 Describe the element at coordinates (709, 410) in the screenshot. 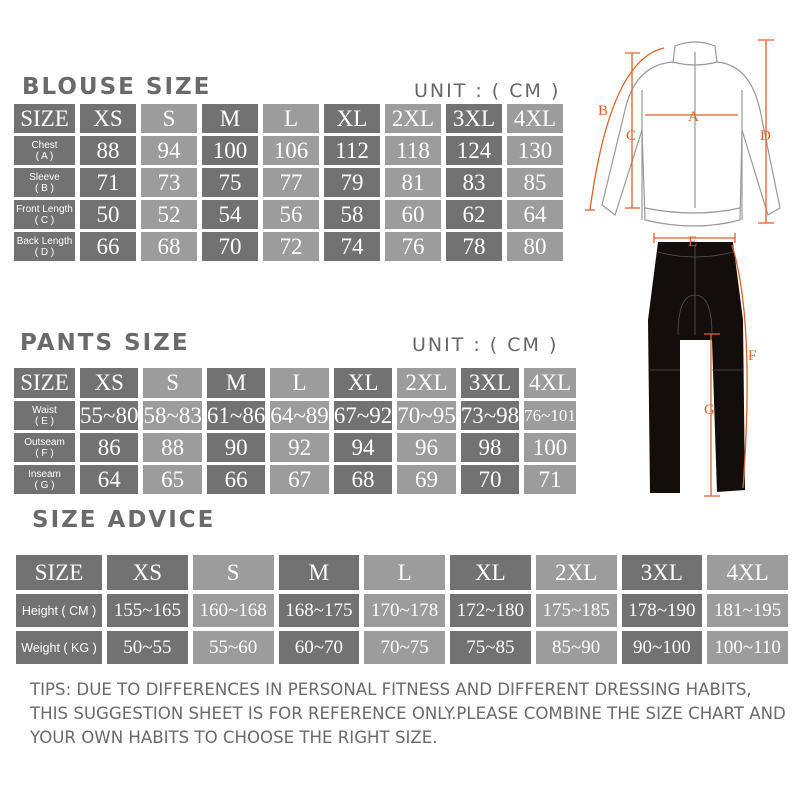

I see `marker-g: G` at that location.